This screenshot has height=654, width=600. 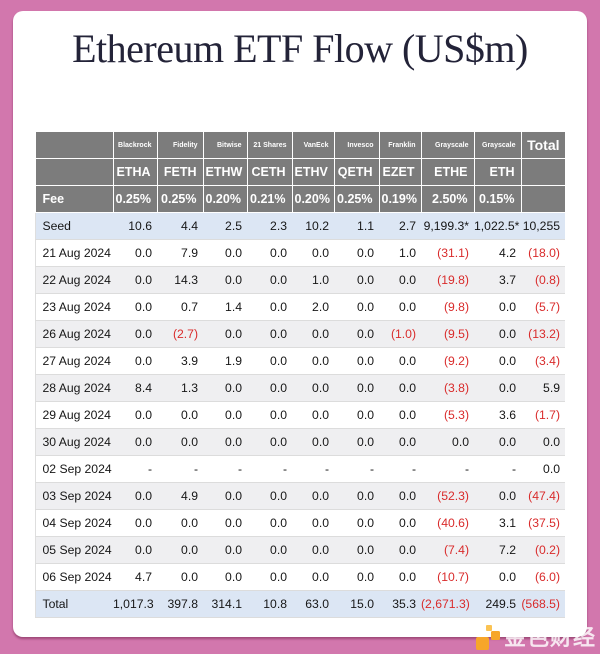 What do you see at coordinates (300, 469) in the screenshot?
I see `table-row: 02 Sep 2024- - - - - - - - -0.0` at bounding box center [300, 469].